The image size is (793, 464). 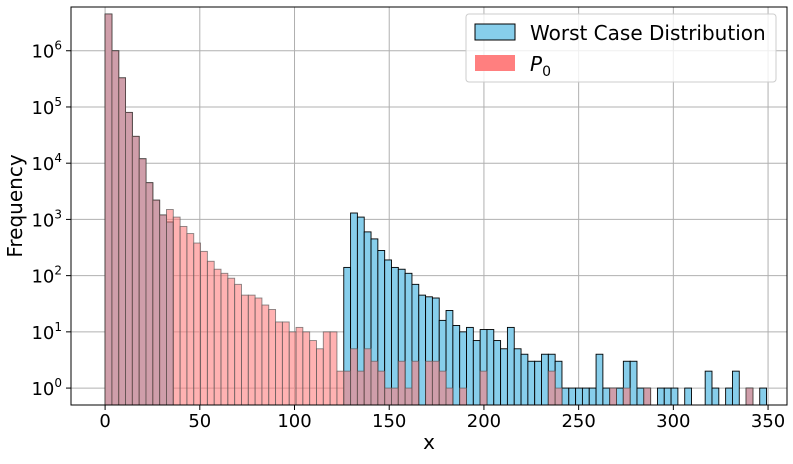 I want to click on y-tick-label: 10⁶, so click(x=46, y=51).